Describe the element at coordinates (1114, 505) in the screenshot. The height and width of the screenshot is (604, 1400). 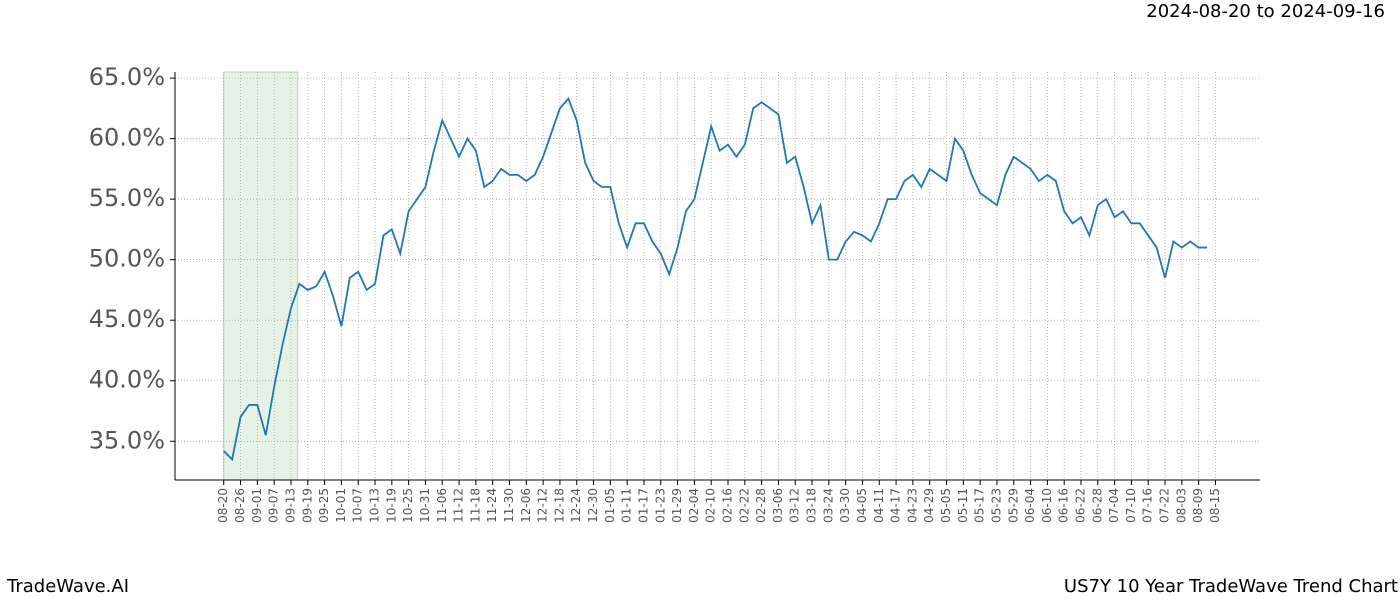
I see `x-tick-label: 07-04` at that location.